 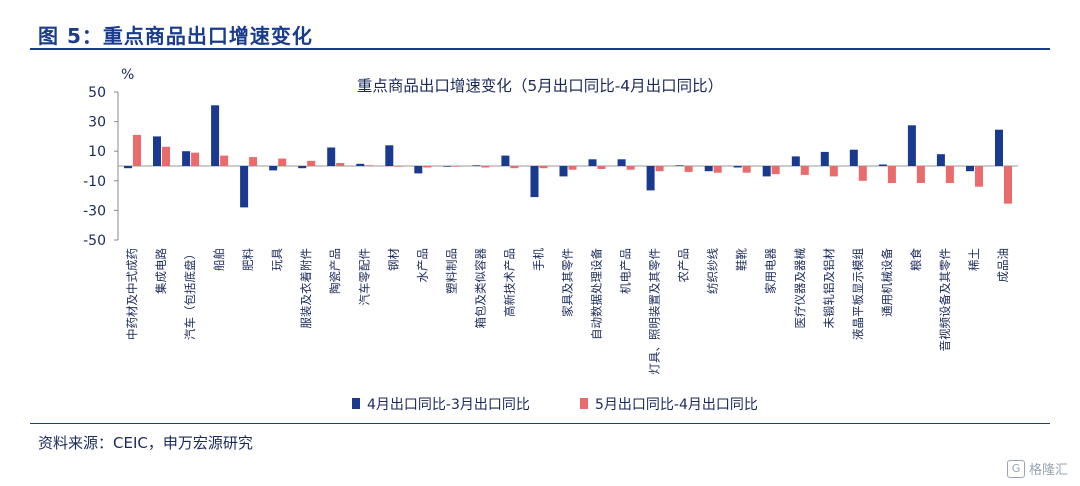 I want to click on x-tick-label: 陶瓷产品, so click(x=335, y=271).